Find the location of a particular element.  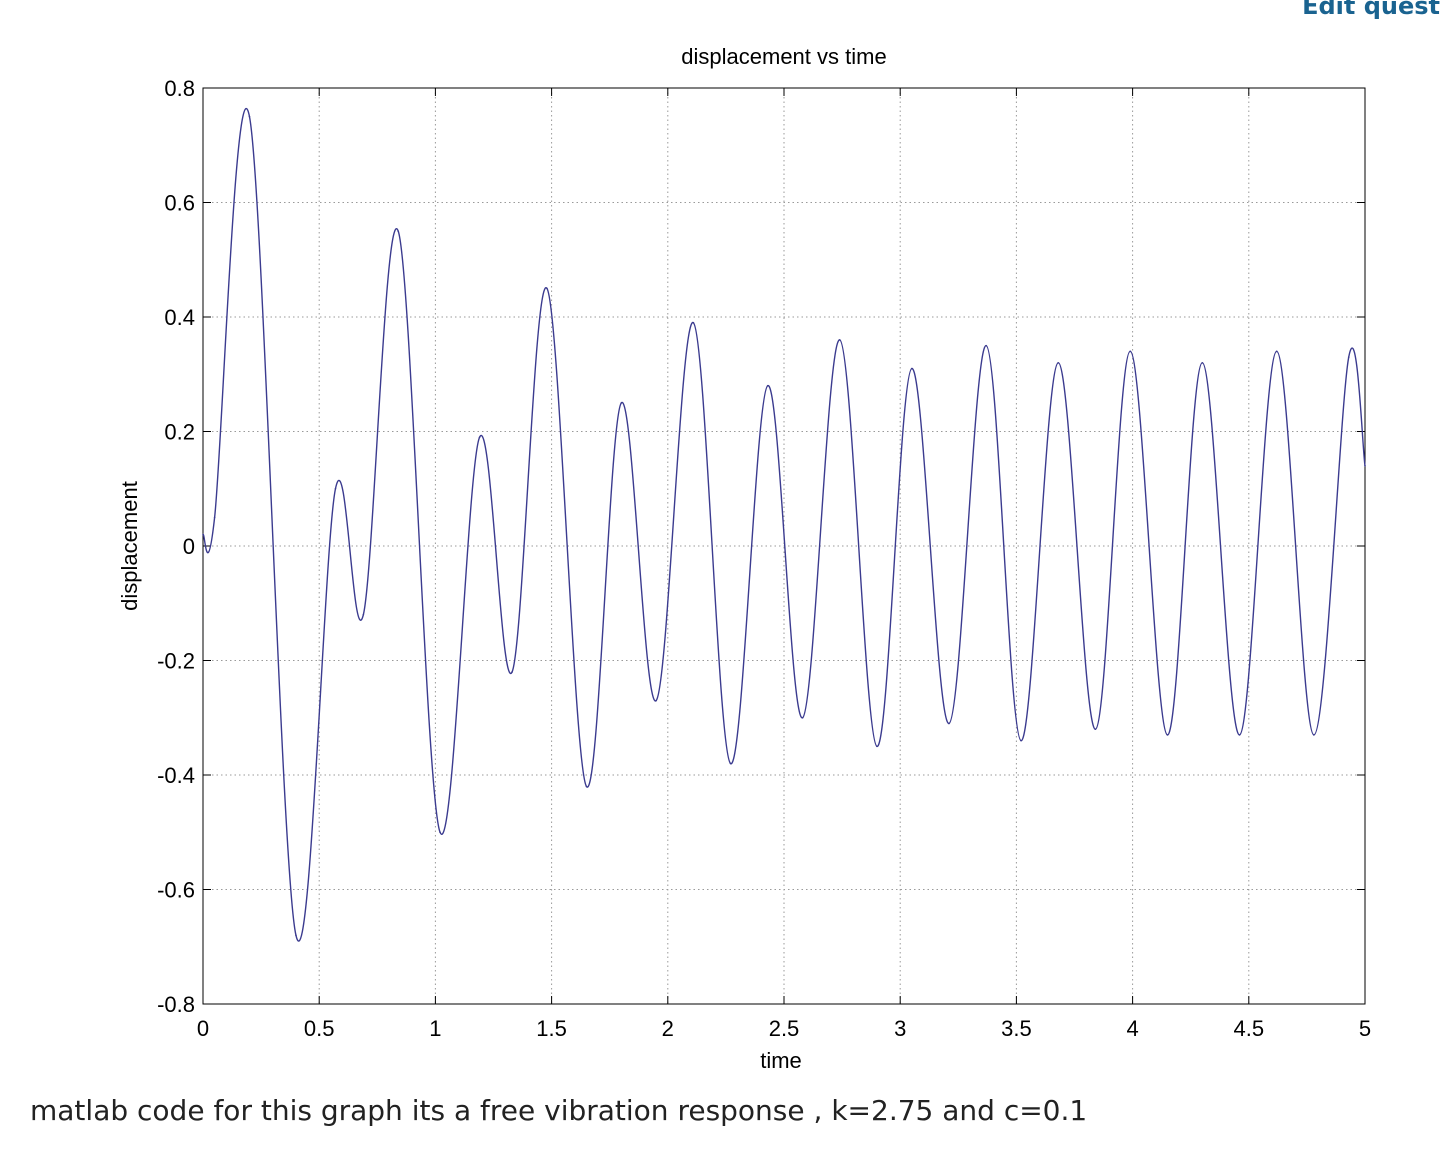

y-tick-label: -0.6 is located at coordinates (176, 890).